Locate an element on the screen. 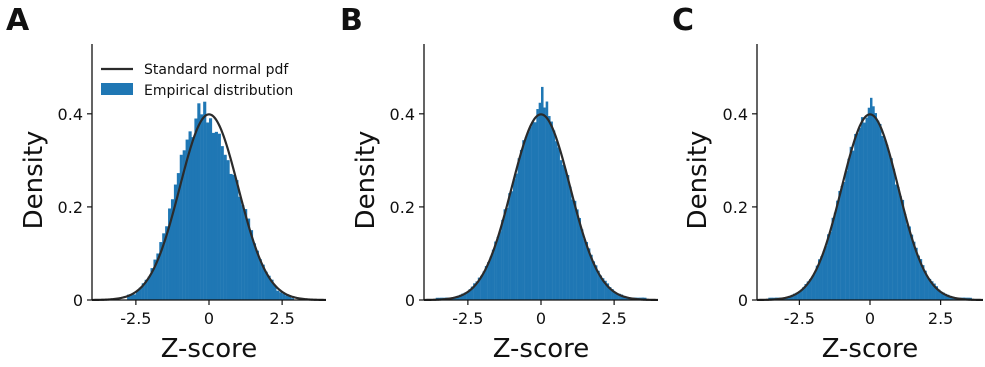 The width and height of the screenshot is (985, 367). legend-label-empirical: Empirical distribution is located at coordinates (218, 91).